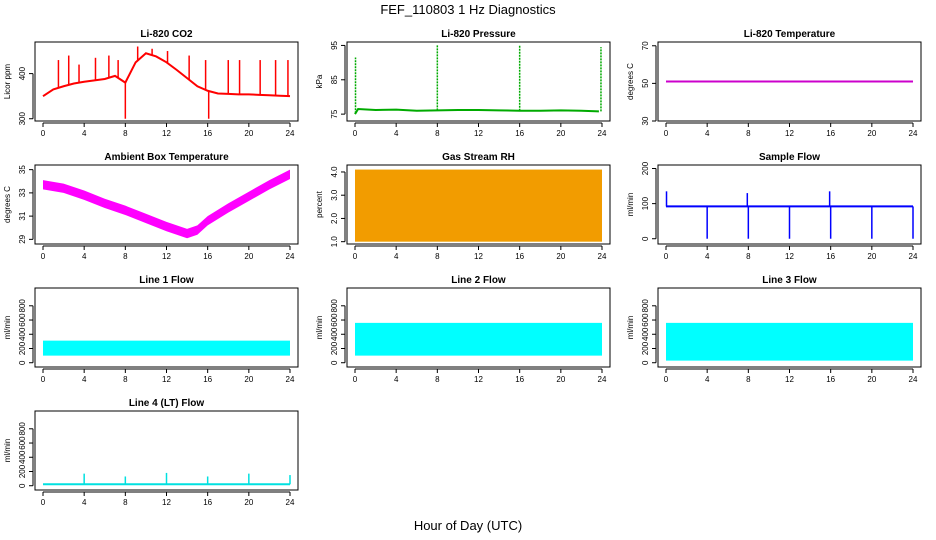 Image resolution: width=936 pixels, height=540 pixels. What do you see at coordinates (645, 203) in the screenshot?
I see `y-tick-label: 100` at bounding box center [645, 203].